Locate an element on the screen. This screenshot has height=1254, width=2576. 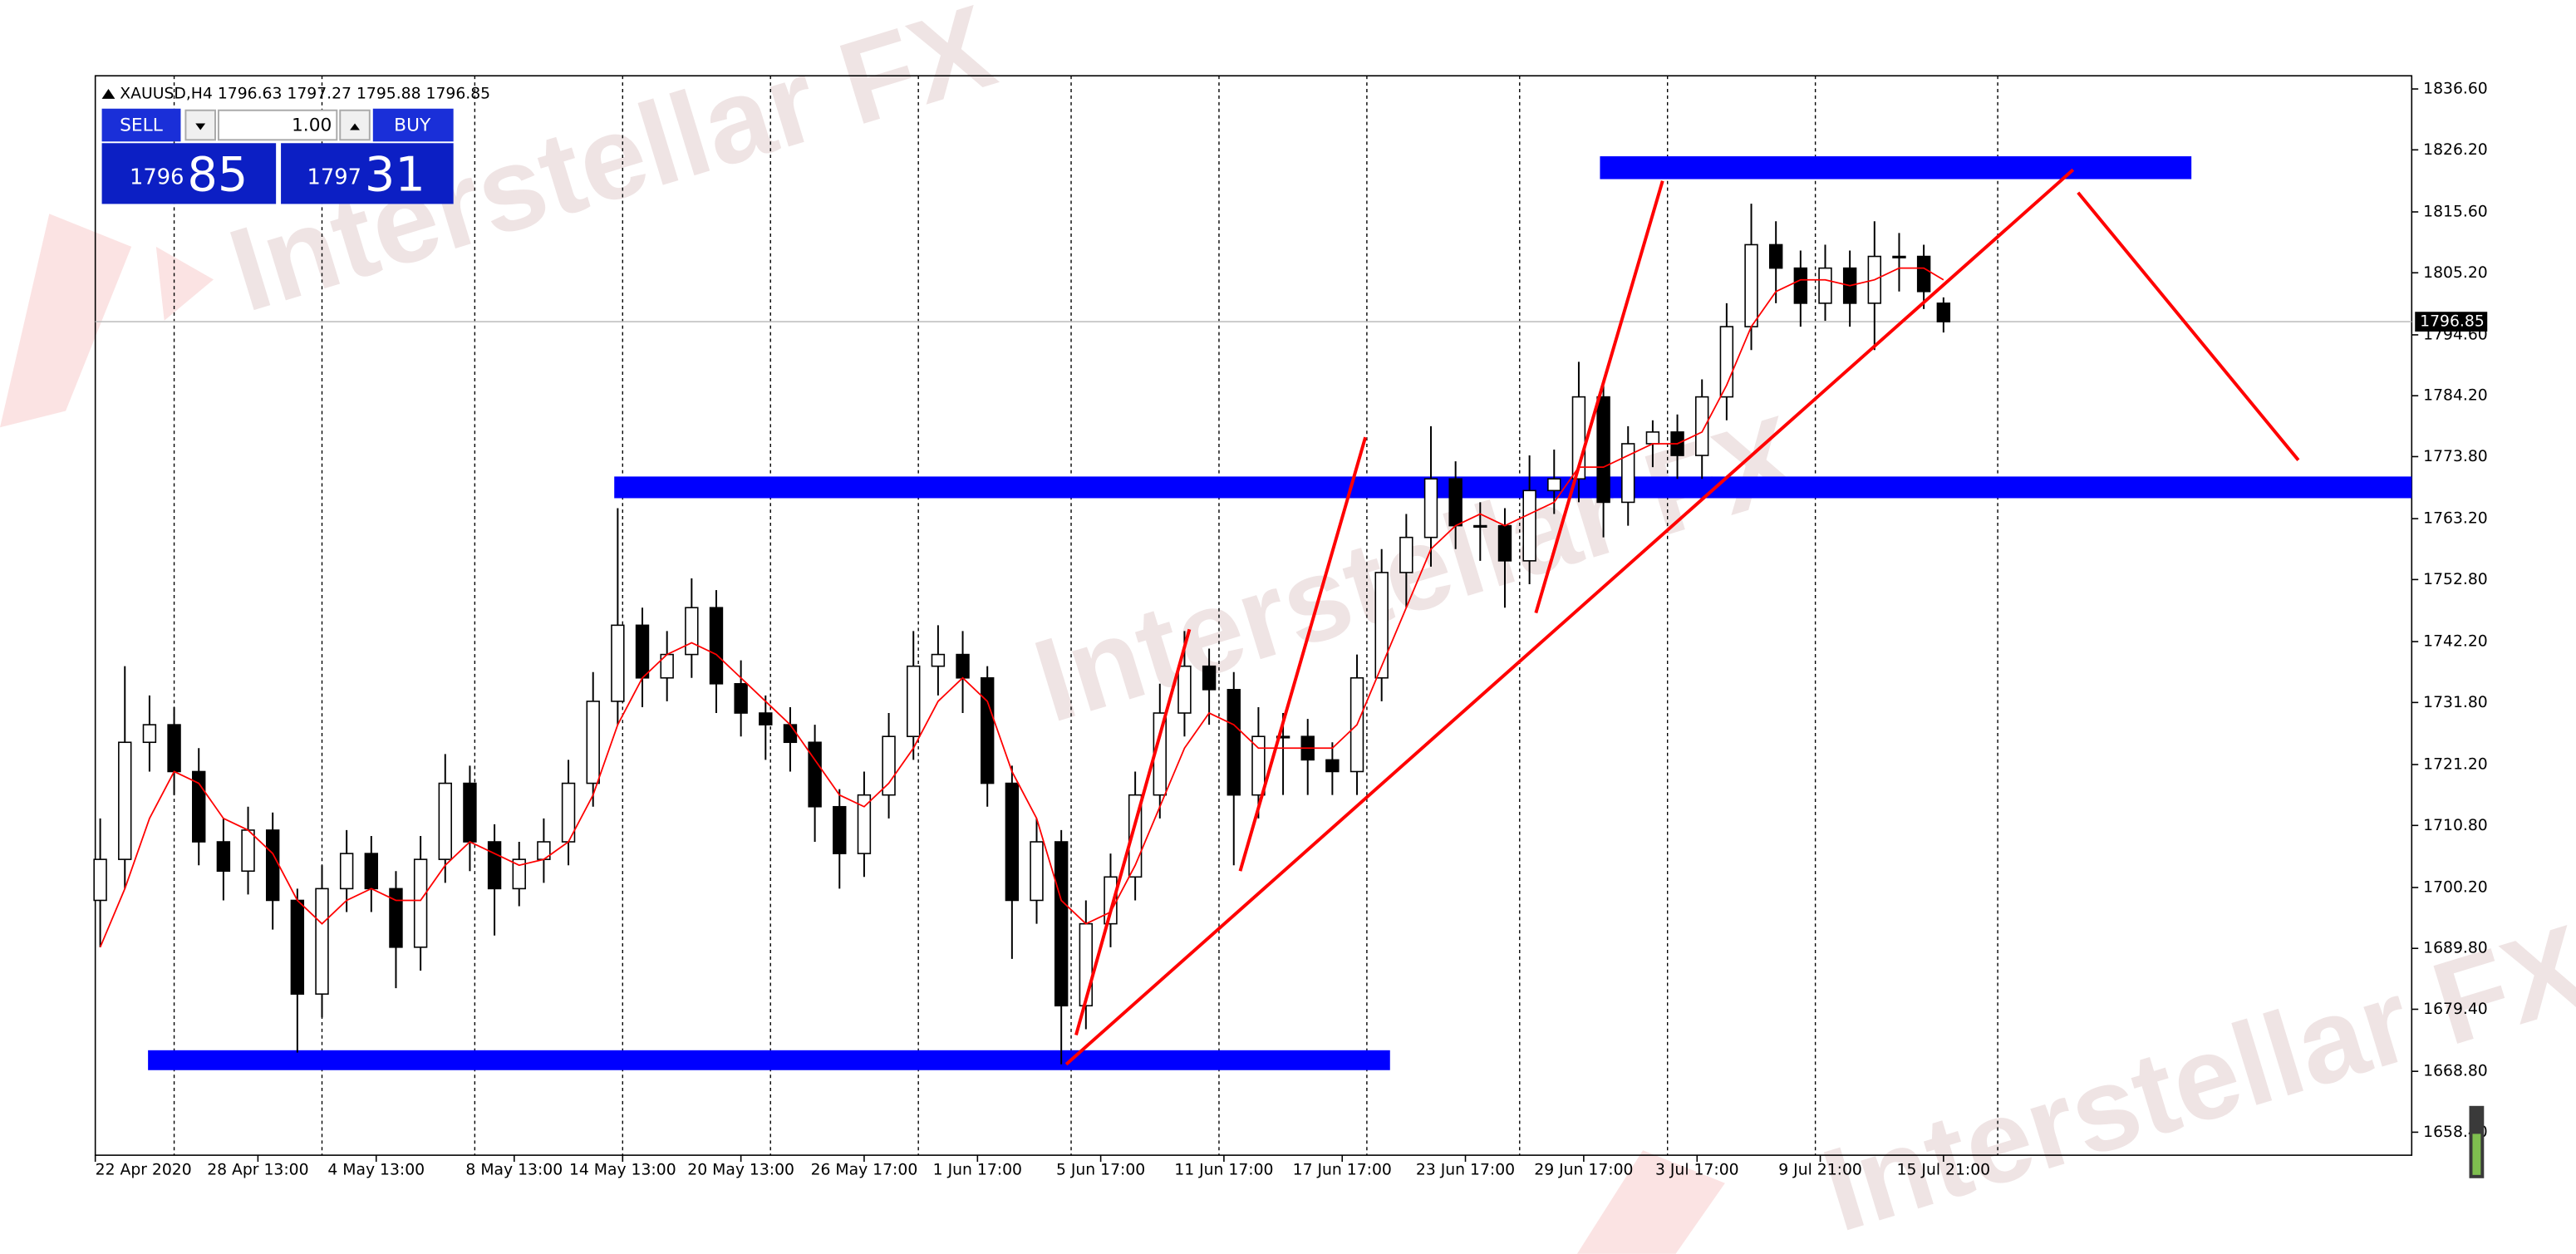
buy-price-box is located at coordinates (367, 173).